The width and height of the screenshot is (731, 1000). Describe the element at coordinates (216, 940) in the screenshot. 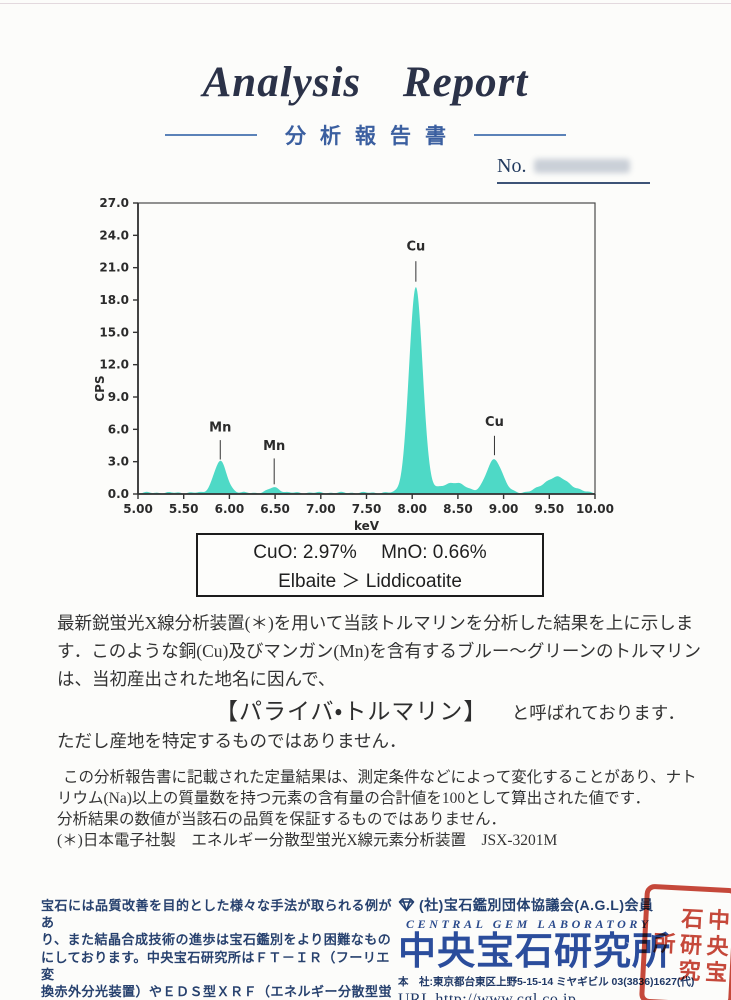

I see `footer-text-line: り、また結晶合成技術の進歩は宝石鑑別をより困難なもの` at that location.